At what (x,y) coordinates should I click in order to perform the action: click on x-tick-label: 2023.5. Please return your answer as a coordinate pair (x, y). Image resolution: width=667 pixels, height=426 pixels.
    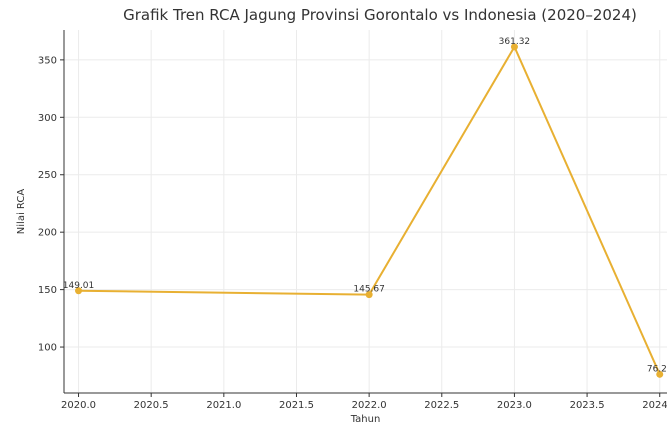
    Looking at the image, I should click on (587, 405).